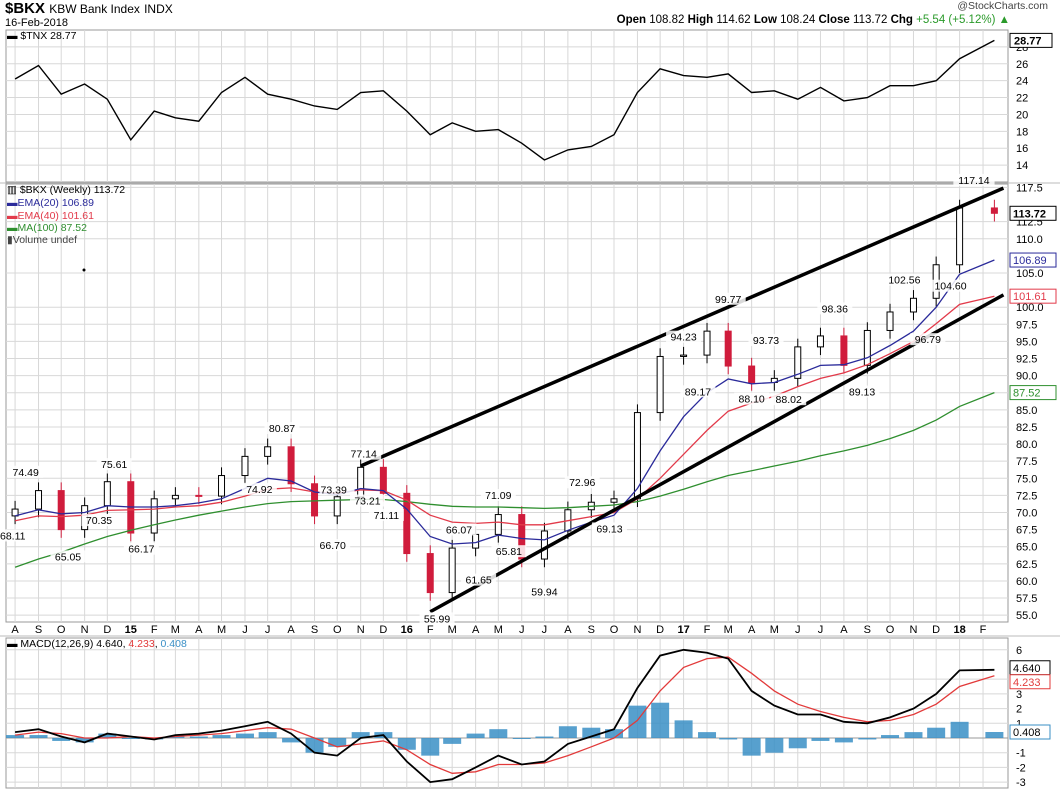 This screenshot has height=793, width=1060. What do you see at coordinates (141, 644) in the screenshot?
I see `signal-legend-value: 4.233` at bounding box center [141, 644].